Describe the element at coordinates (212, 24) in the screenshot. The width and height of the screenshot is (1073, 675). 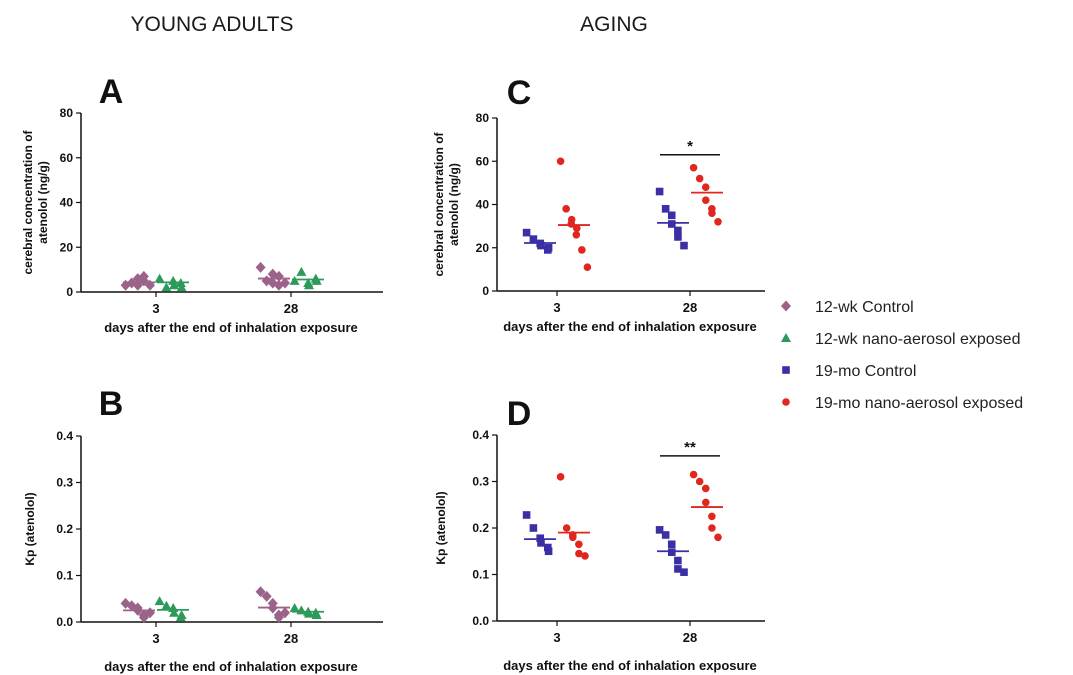
I see `heading-young-adults: YOUNG ADULTS` at that location.